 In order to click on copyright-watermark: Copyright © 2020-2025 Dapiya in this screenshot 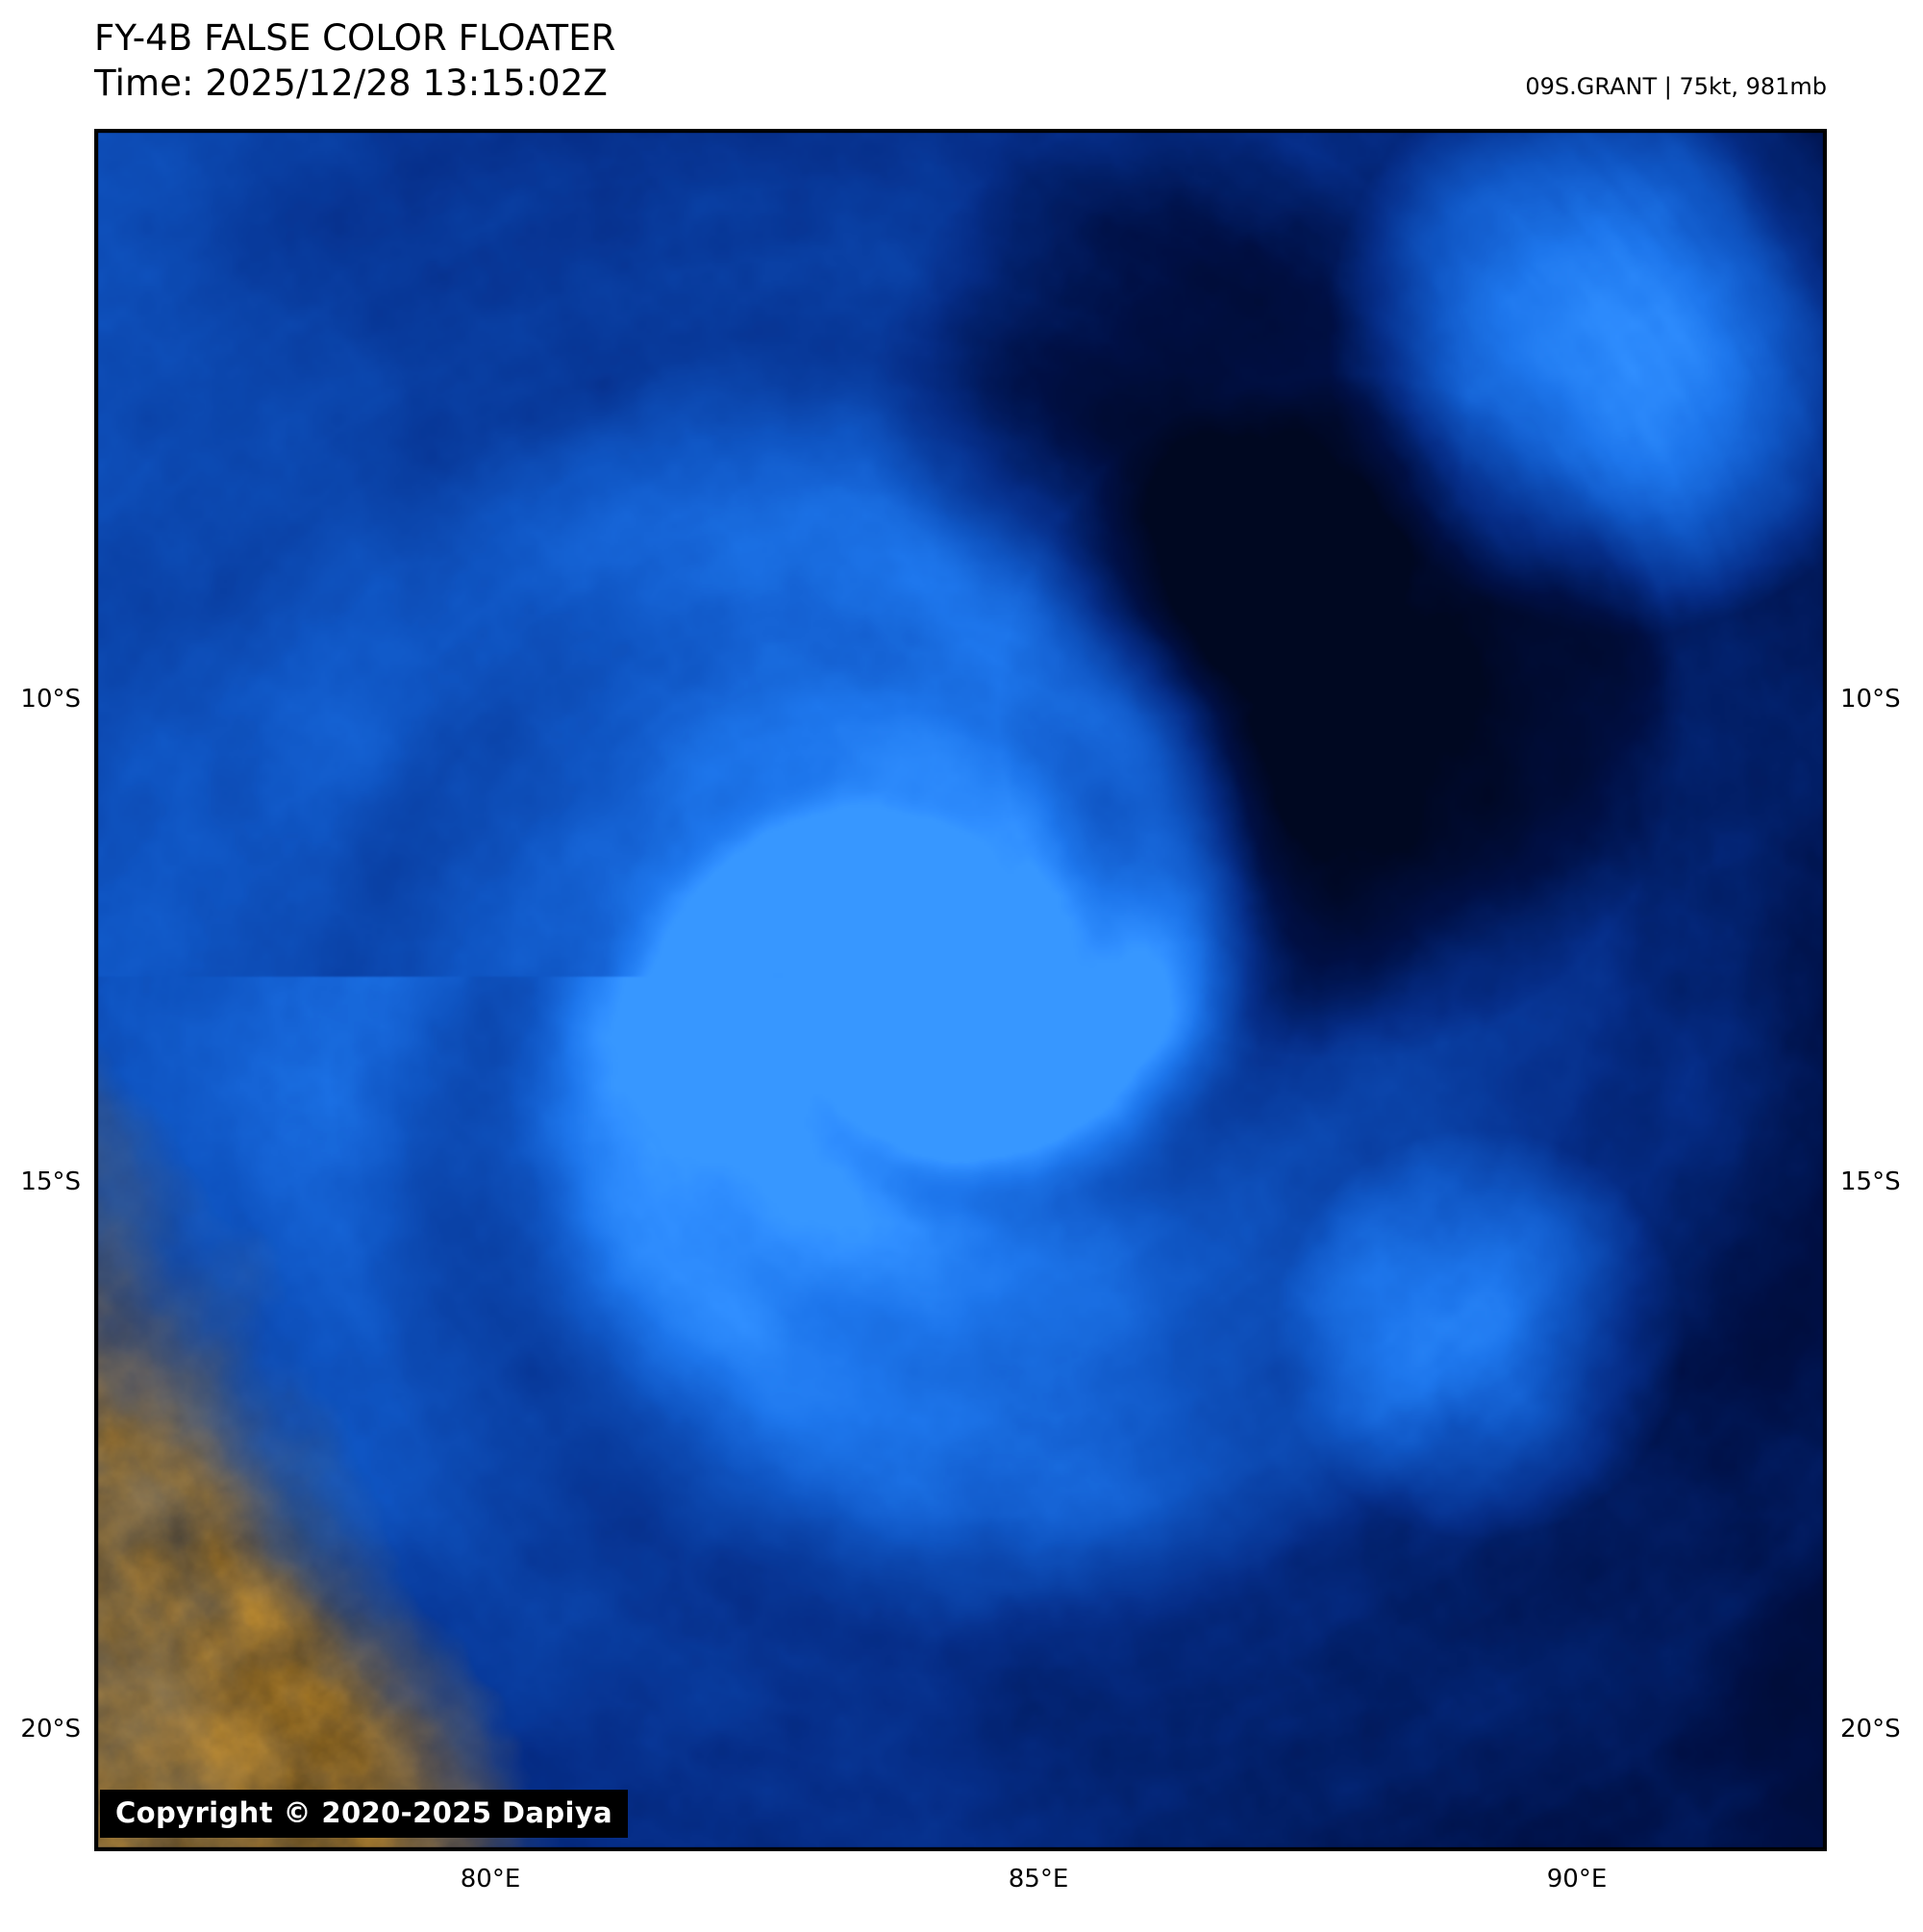, I will do `click(364, 1814)`.